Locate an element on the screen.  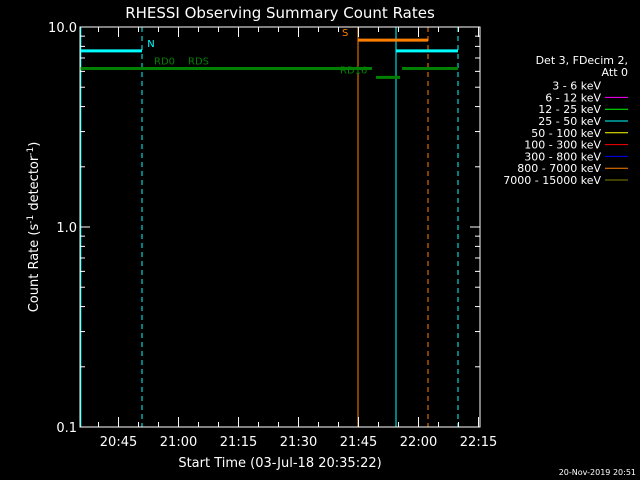
legend-label-5: 100 - 300 keV is located at coordinates (562, 145).